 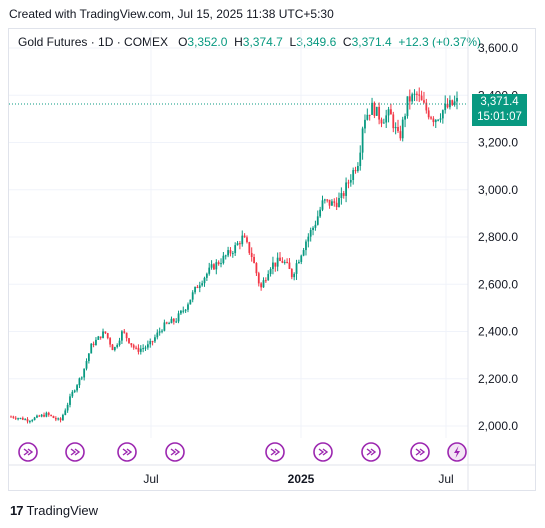 I want to click on tradingview-brand: 17 TradingView, so click(x=54, y=510).